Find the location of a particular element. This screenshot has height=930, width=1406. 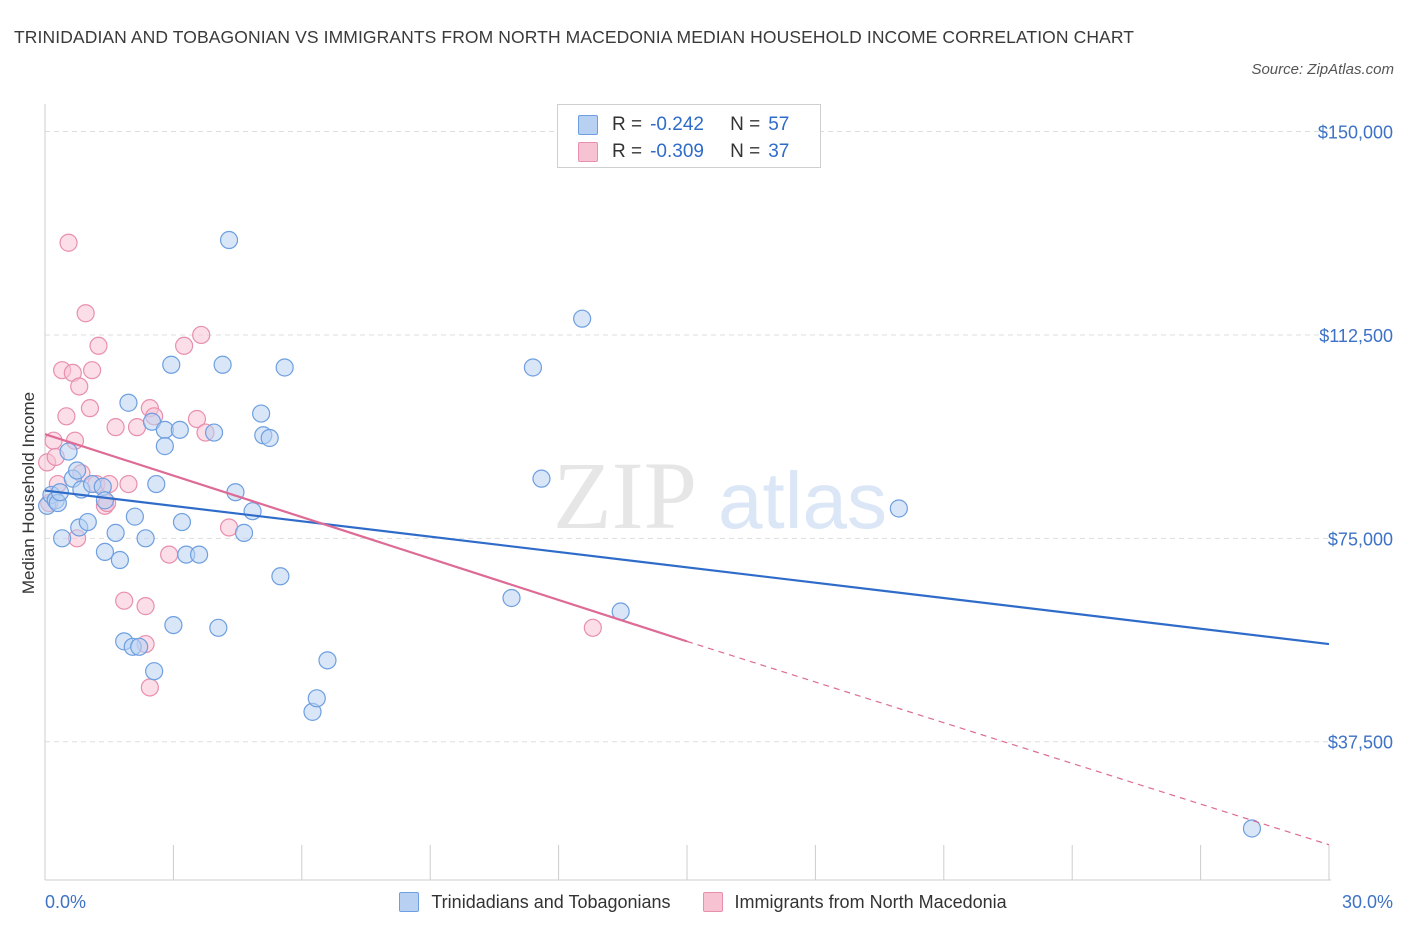

y-axis-label: Median Household Income is located at coordinates (28, 493).